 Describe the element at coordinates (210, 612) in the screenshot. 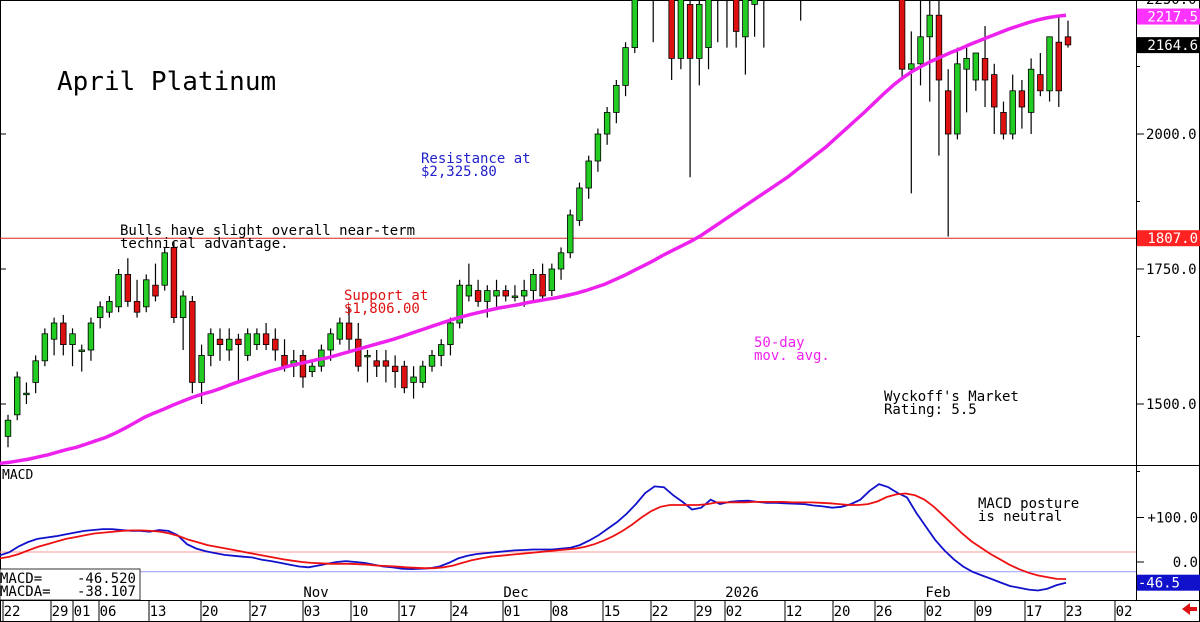

I see `x-tick-label: 20` at that location.